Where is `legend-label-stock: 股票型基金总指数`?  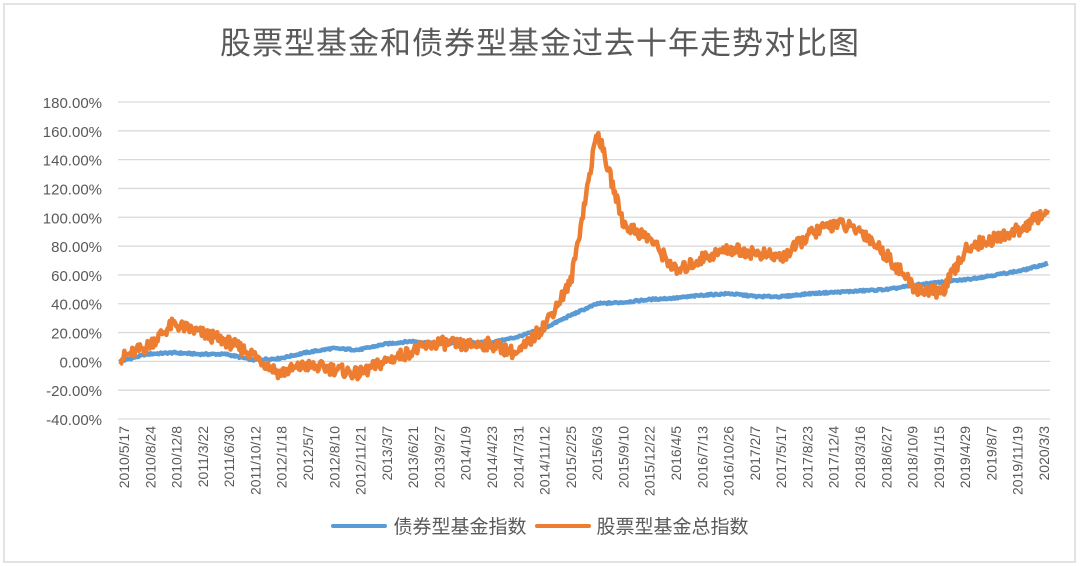
legend-label-stock: 股票型基金总指数 is located at coordinates (672, 527).